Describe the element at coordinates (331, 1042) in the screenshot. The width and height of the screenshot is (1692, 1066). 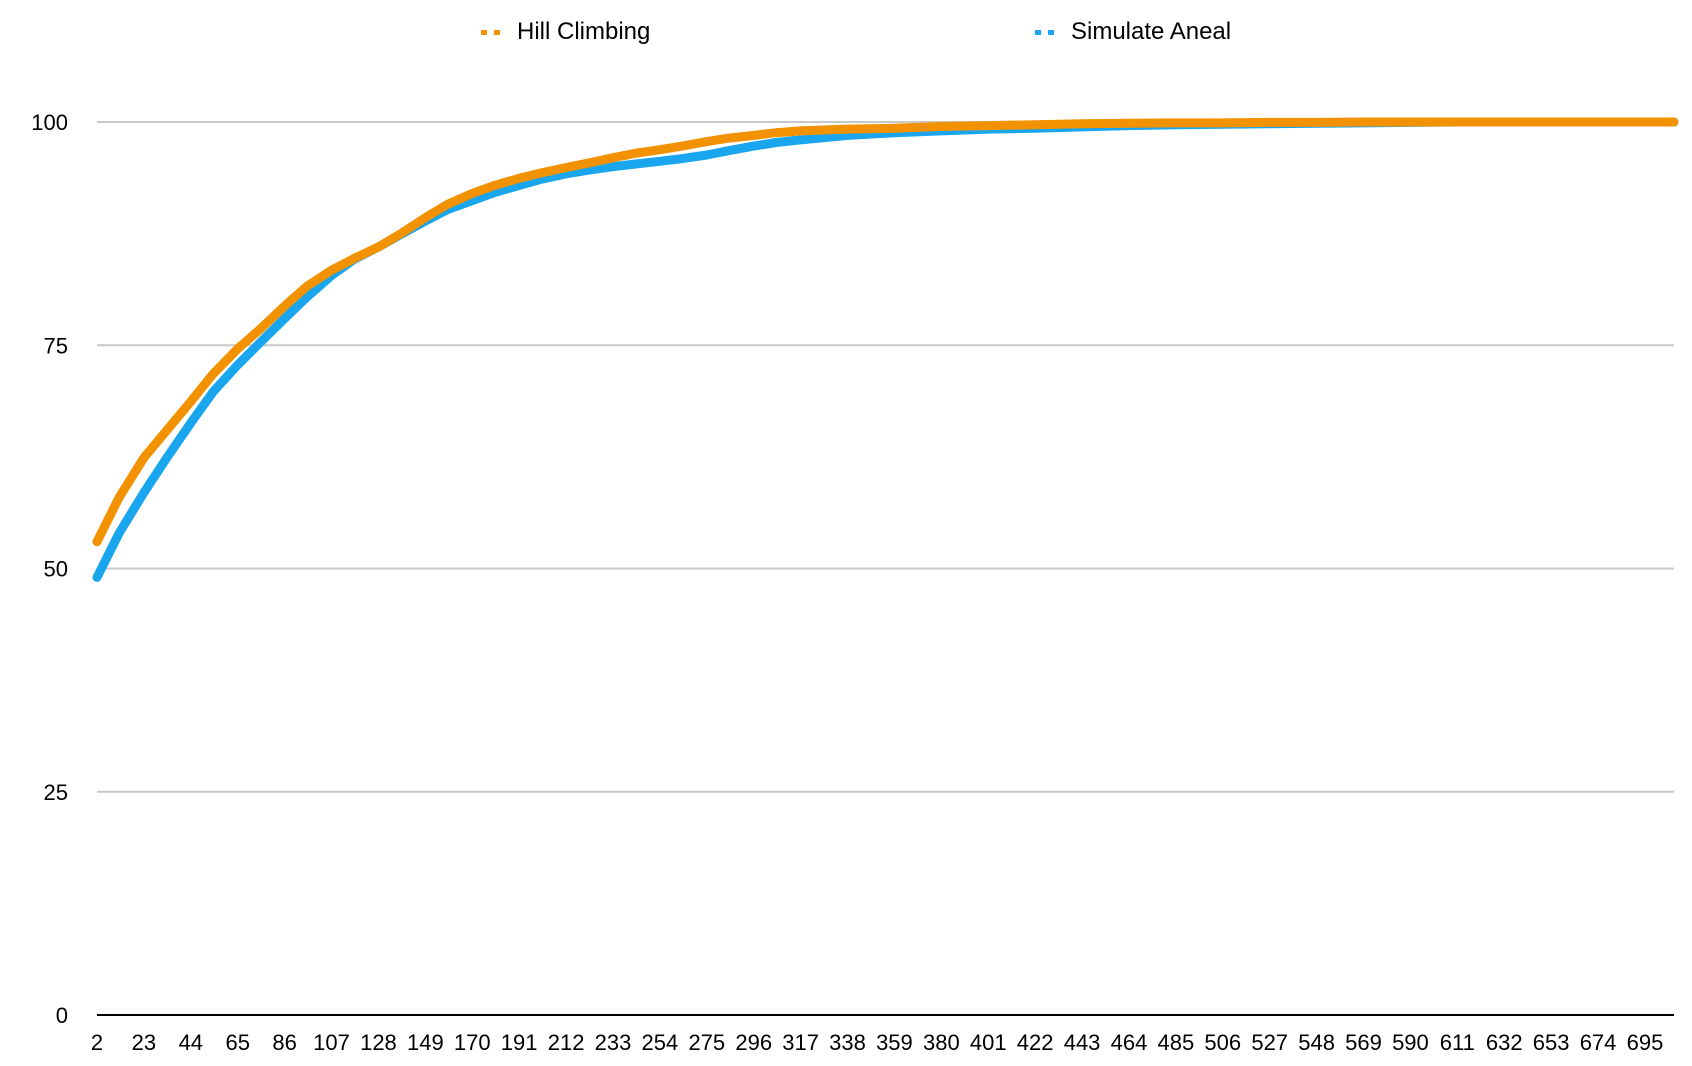
I see `x-tick-label: 107` at that location.